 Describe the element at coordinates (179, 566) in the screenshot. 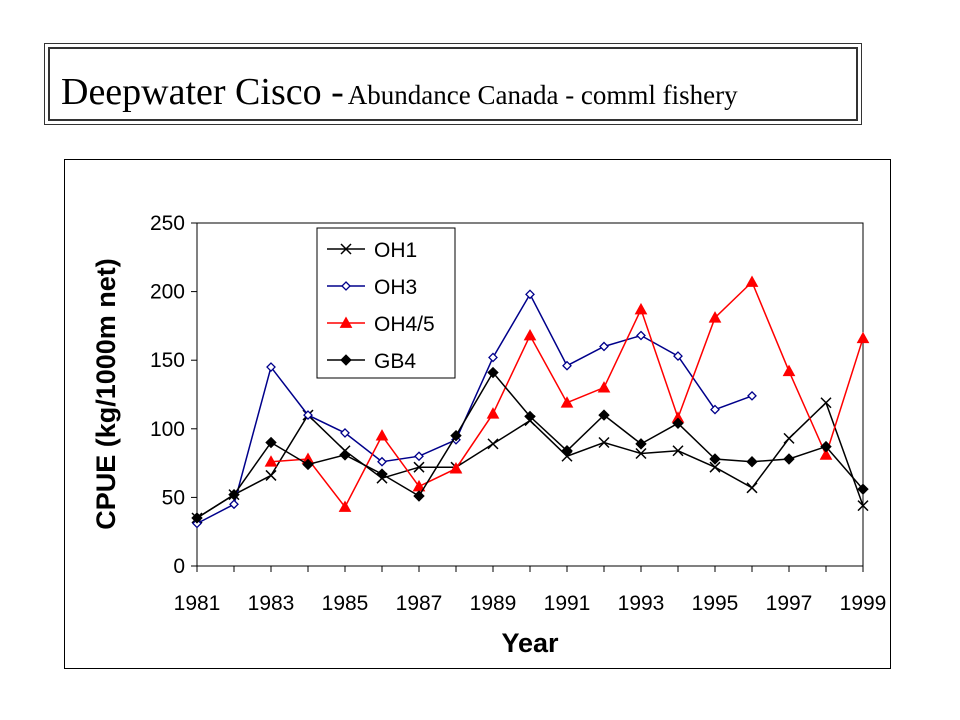

I see `y-tick-label: 0` at that location.